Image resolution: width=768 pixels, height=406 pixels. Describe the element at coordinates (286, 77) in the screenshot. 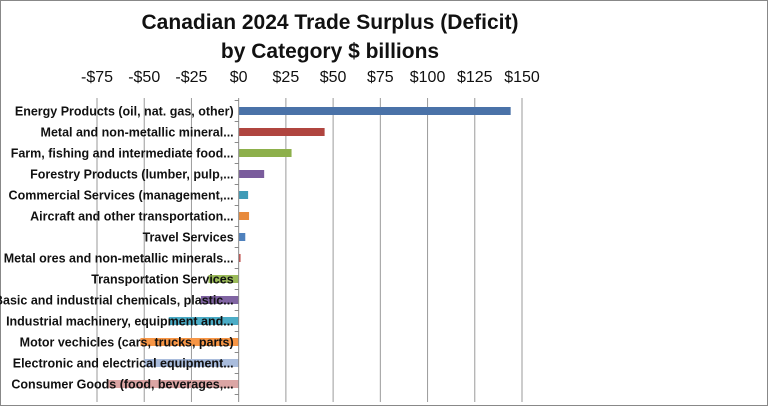

I see `x-tick-label: $25` at that location.